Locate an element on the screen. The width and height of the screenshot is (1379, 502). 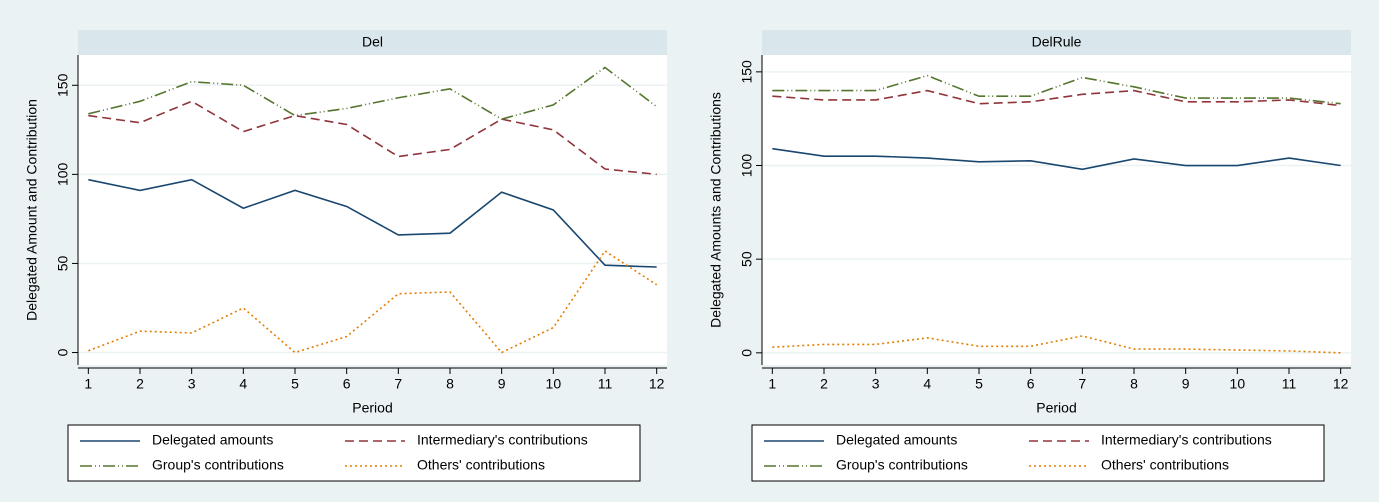
chart-title: Del is located at coordinates (372, 42).